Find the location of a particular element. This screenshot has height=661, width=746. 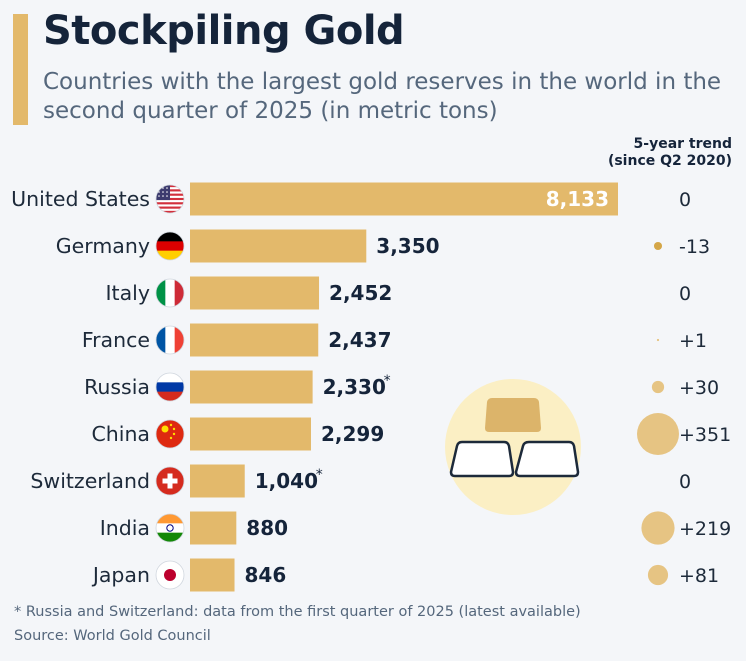

bar-row: Japan 846 +81 is located at coordinates (405, 575).